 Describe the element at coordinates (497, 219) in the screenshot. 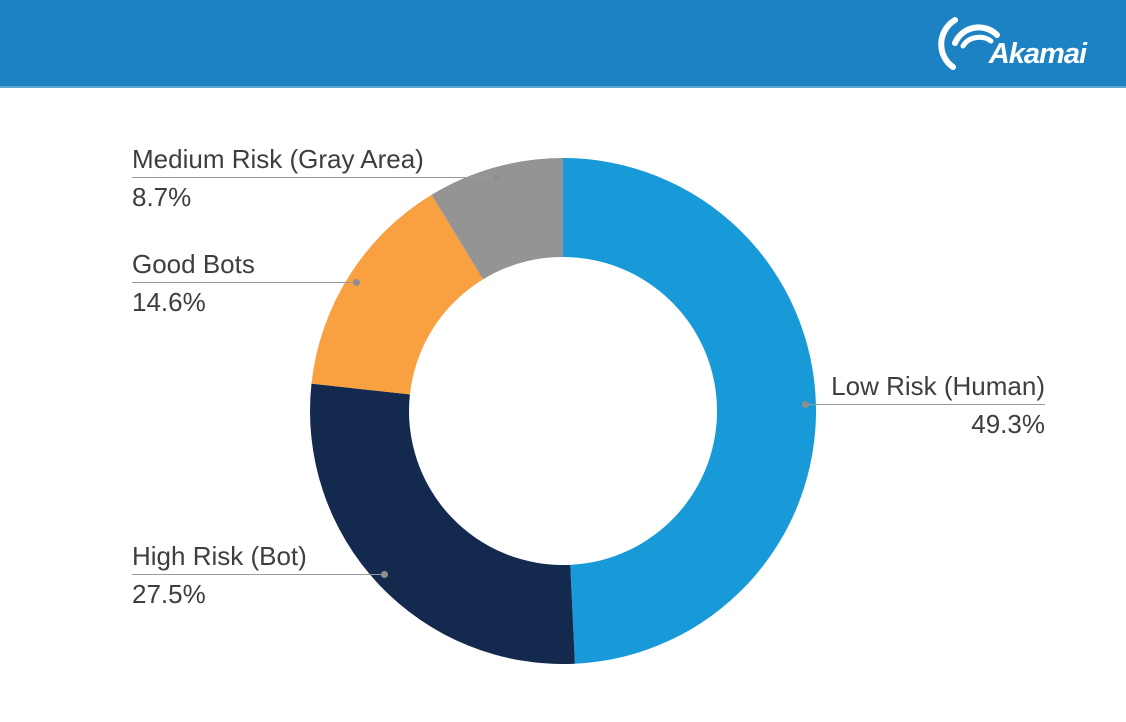

I see `donut-slice-medium-risk-gray-area` at that location.